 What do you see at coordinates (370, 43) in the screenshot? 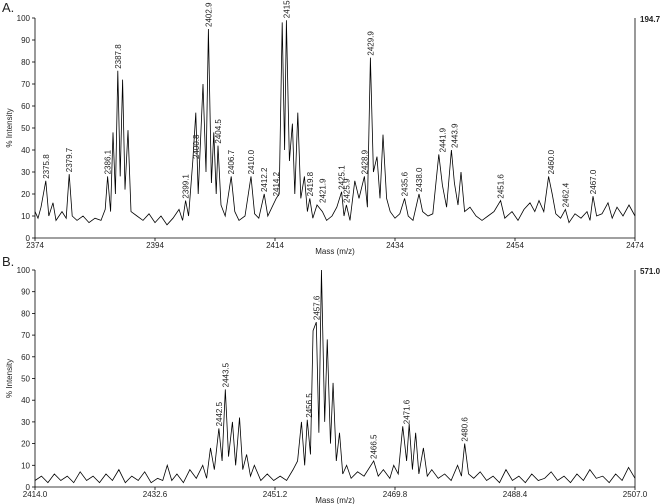
I see `peak-label: 2429.9` at bounding box center [370, 43].